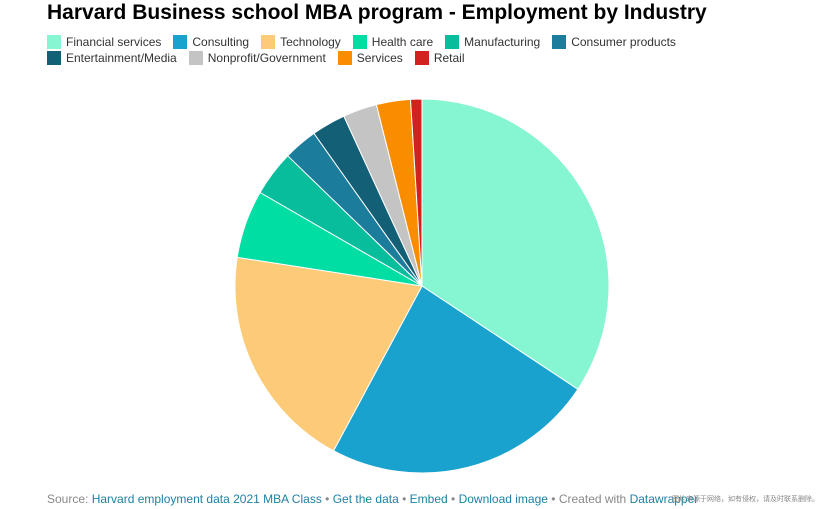 This screenshot has height=509, width=832. Describe the element at coordinates (68, 499) in the screenshot. I see `source-label: Source:` at that location.